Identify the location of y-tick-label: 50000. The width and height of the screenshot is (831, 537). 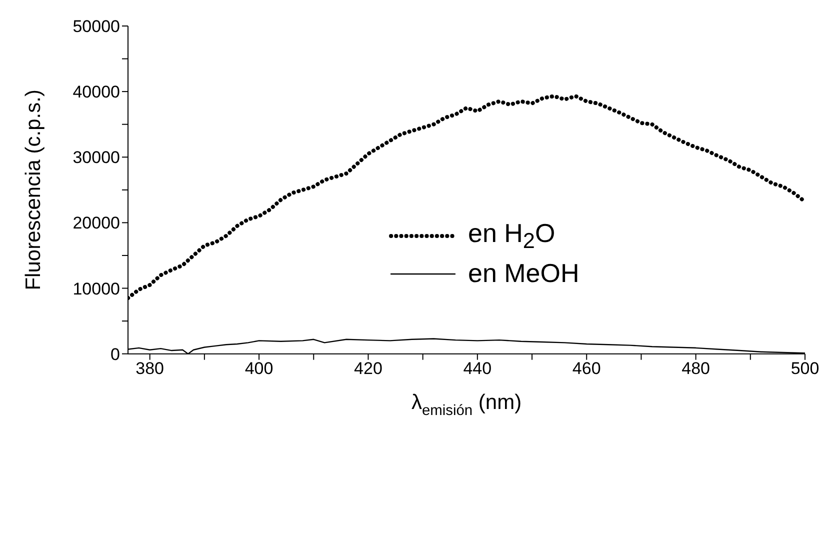
(96, 26).